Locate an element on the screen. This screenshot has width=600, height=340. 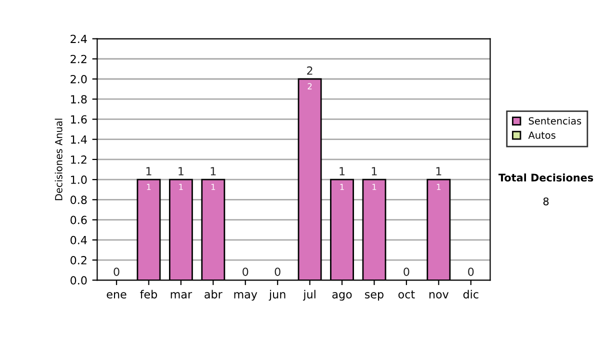
text: 2.4 is located at coordinates (78, 38).